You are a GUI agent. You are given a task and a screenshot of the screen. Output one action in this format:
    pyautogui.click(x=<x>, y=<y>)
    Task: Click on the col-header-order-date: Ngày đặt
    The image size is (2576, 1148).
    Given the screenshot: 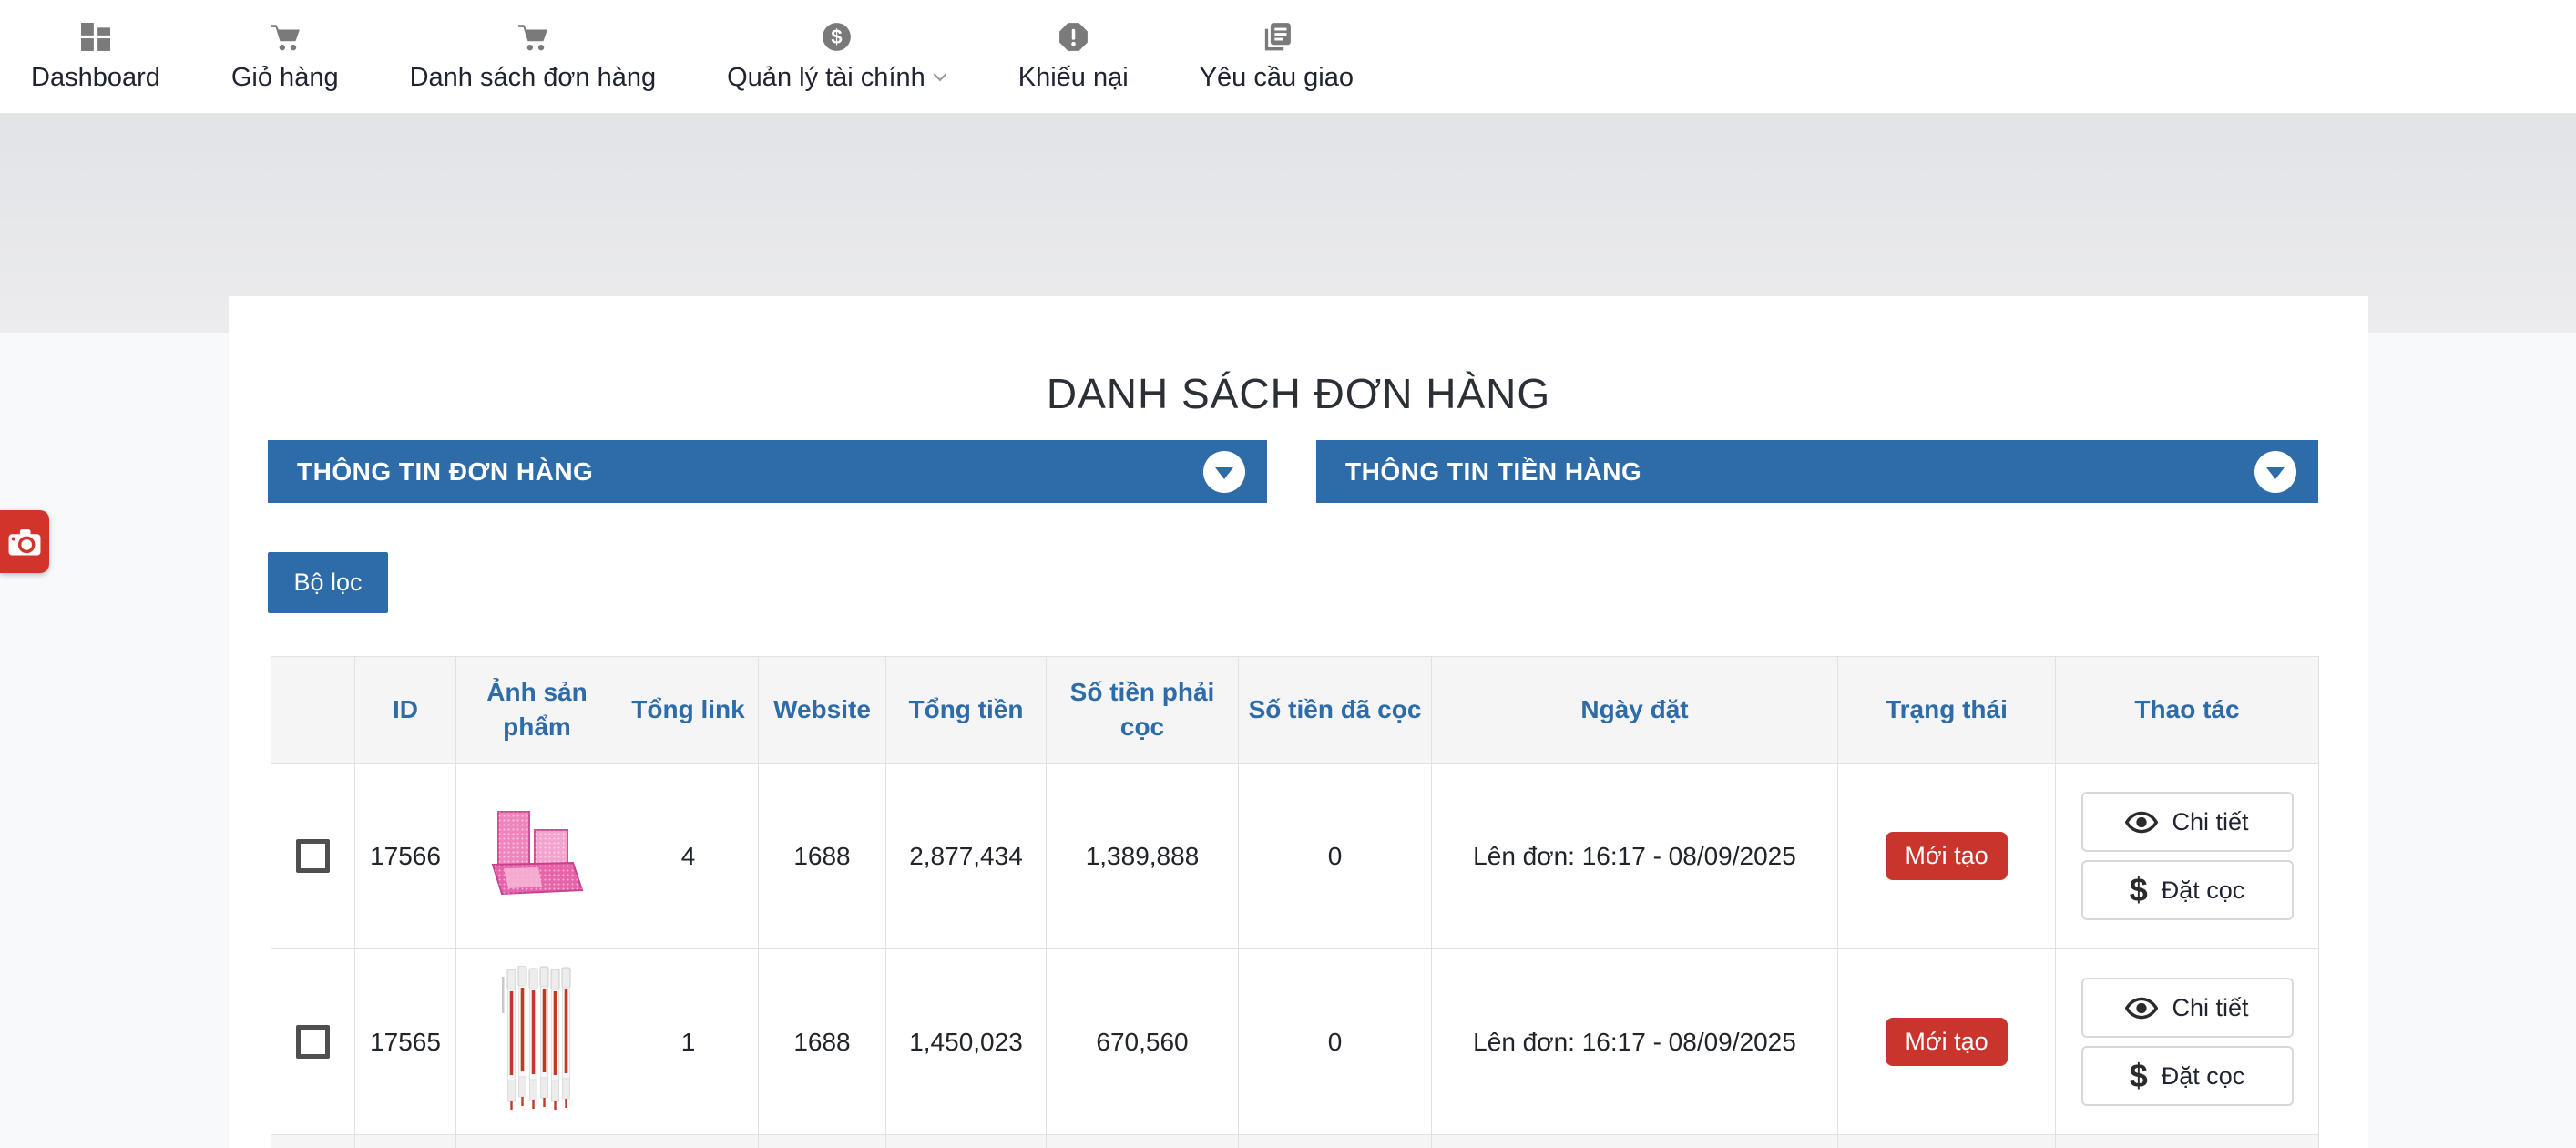 What is the action you would take?
    pyautogui.click(x=1634, y=710)
    